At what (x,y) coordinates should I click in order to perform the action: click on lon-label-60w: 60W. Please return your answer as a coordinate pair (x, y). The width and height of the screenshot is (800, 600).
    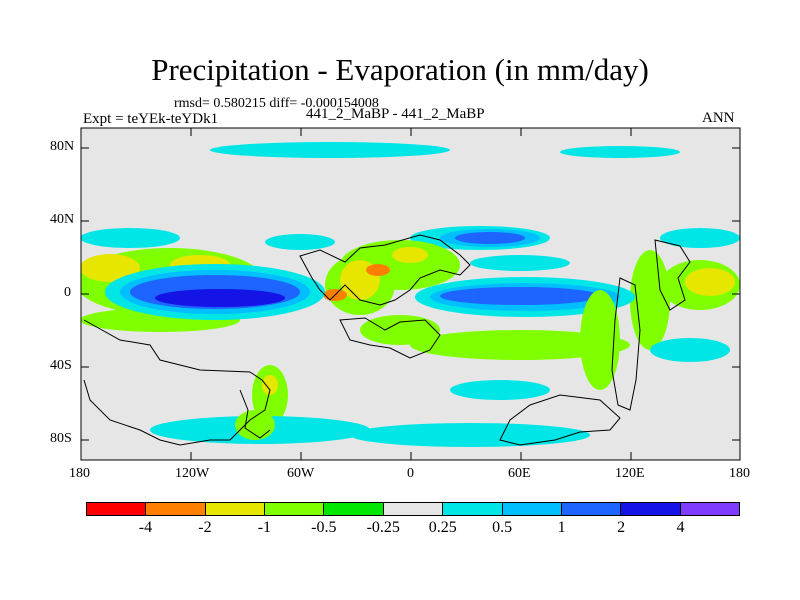
    Looking at the image, I should click on (301, 473).